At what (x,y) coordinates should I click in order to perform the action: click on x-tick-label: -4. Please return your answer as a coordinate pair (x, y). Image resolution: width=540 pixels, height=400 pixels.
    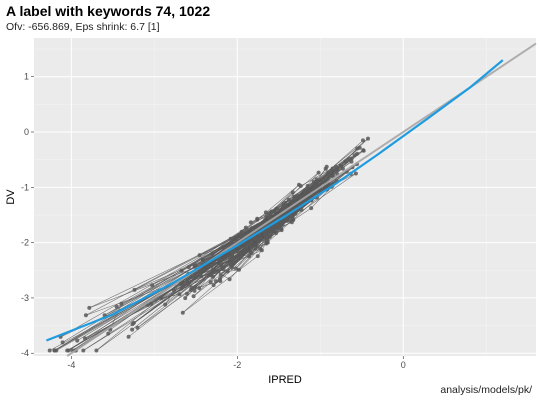
    Looking at the image, I should click on (71, 365).